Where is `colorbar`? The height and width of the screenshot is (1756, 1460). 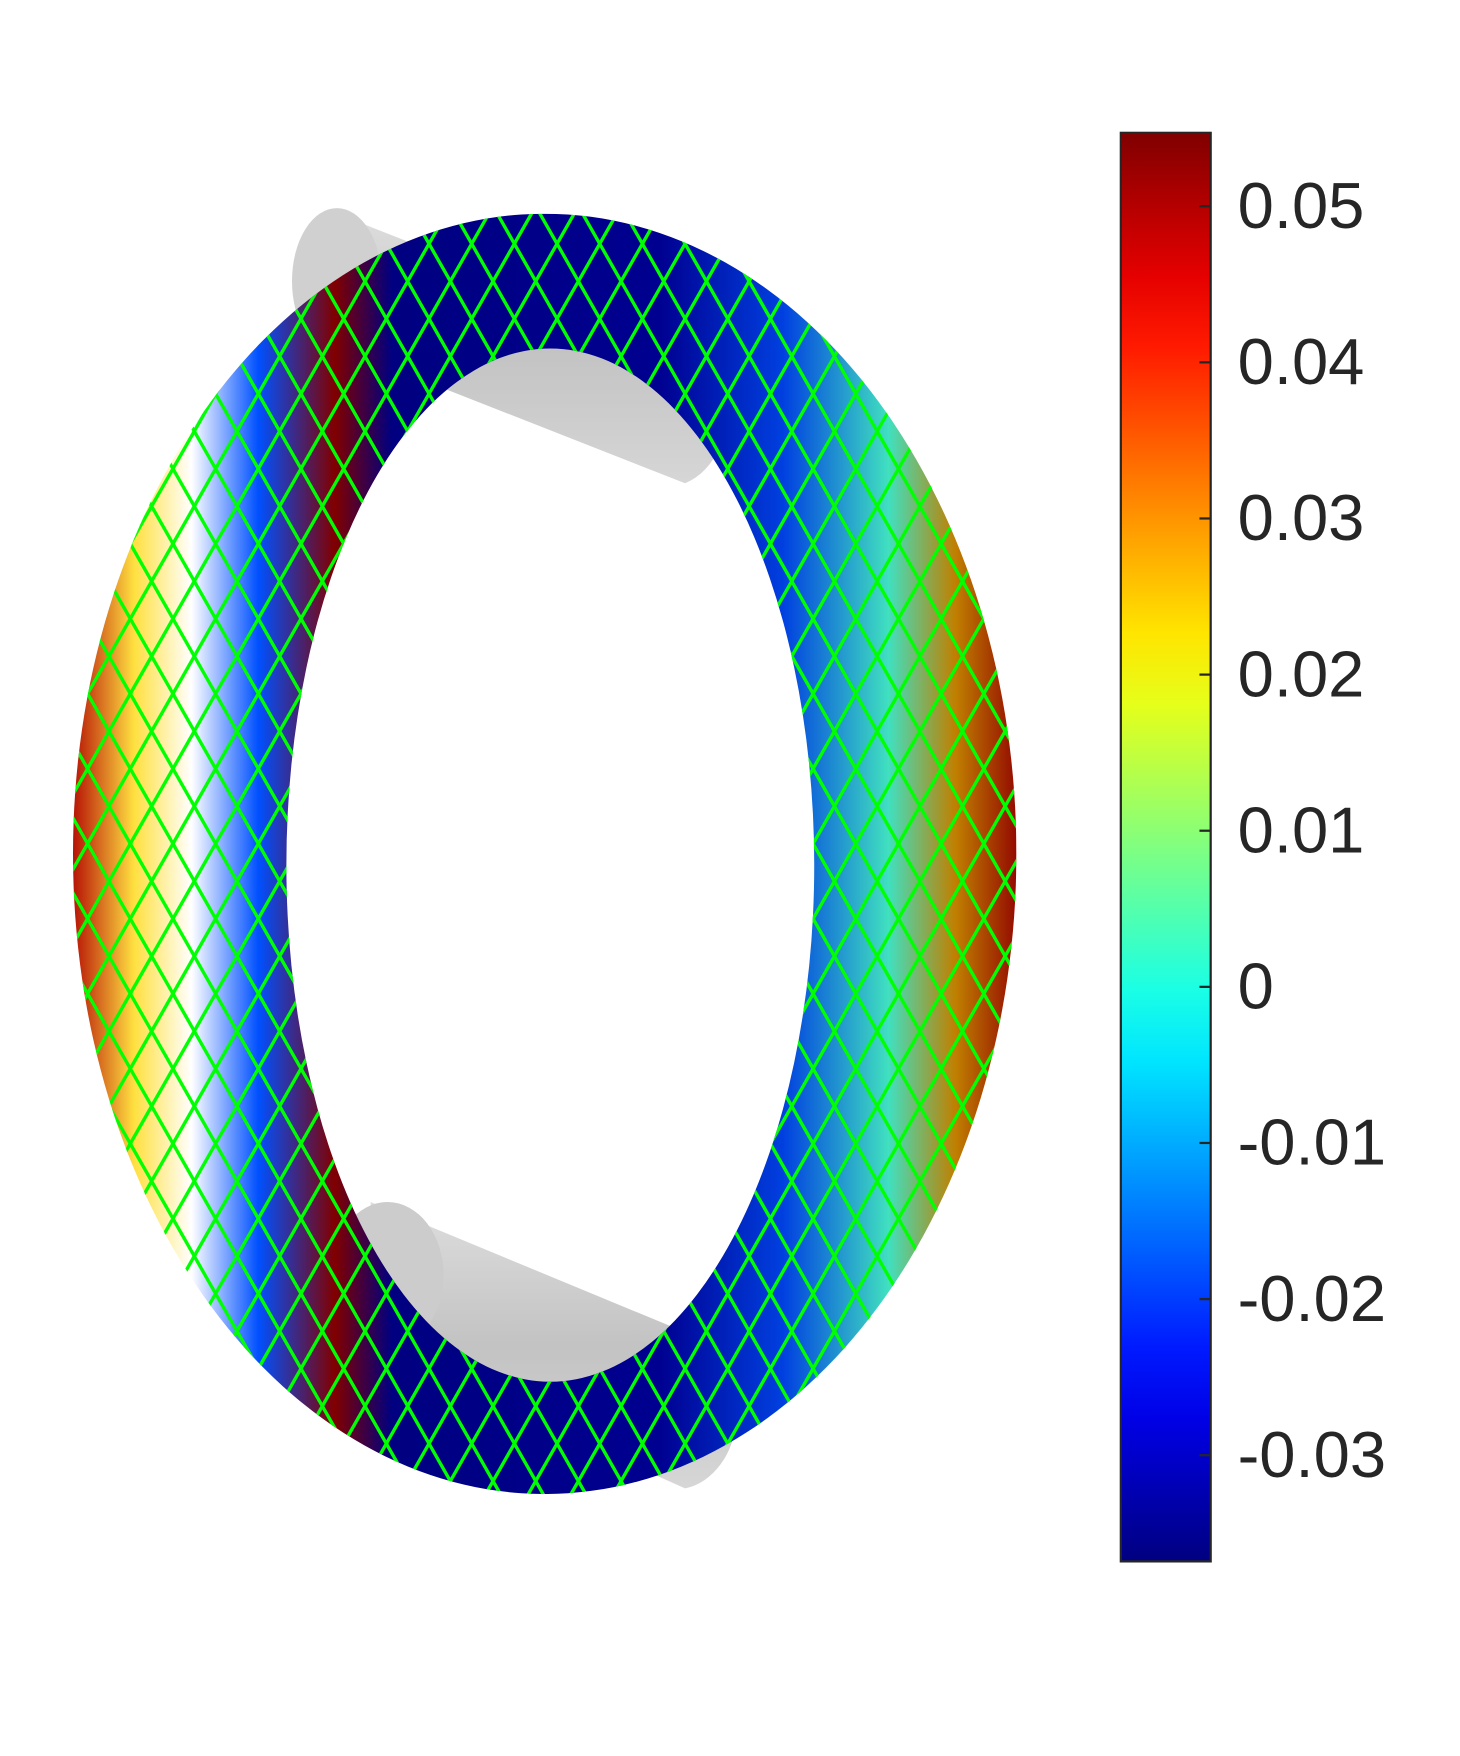 colorbar is located at coordinates (1165, 847).